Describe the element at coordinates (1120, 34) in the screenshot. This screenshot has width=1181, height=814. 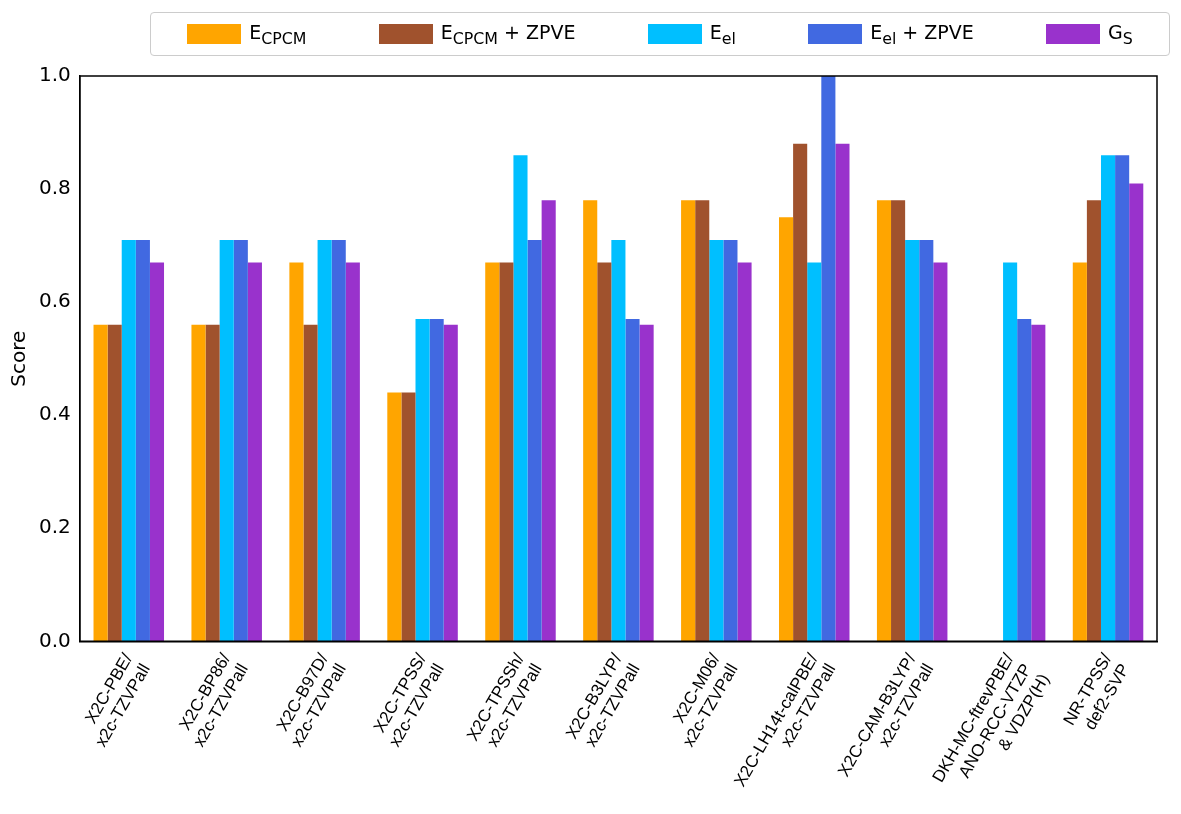
I see `legend-label: G$_{S}$` at that location.